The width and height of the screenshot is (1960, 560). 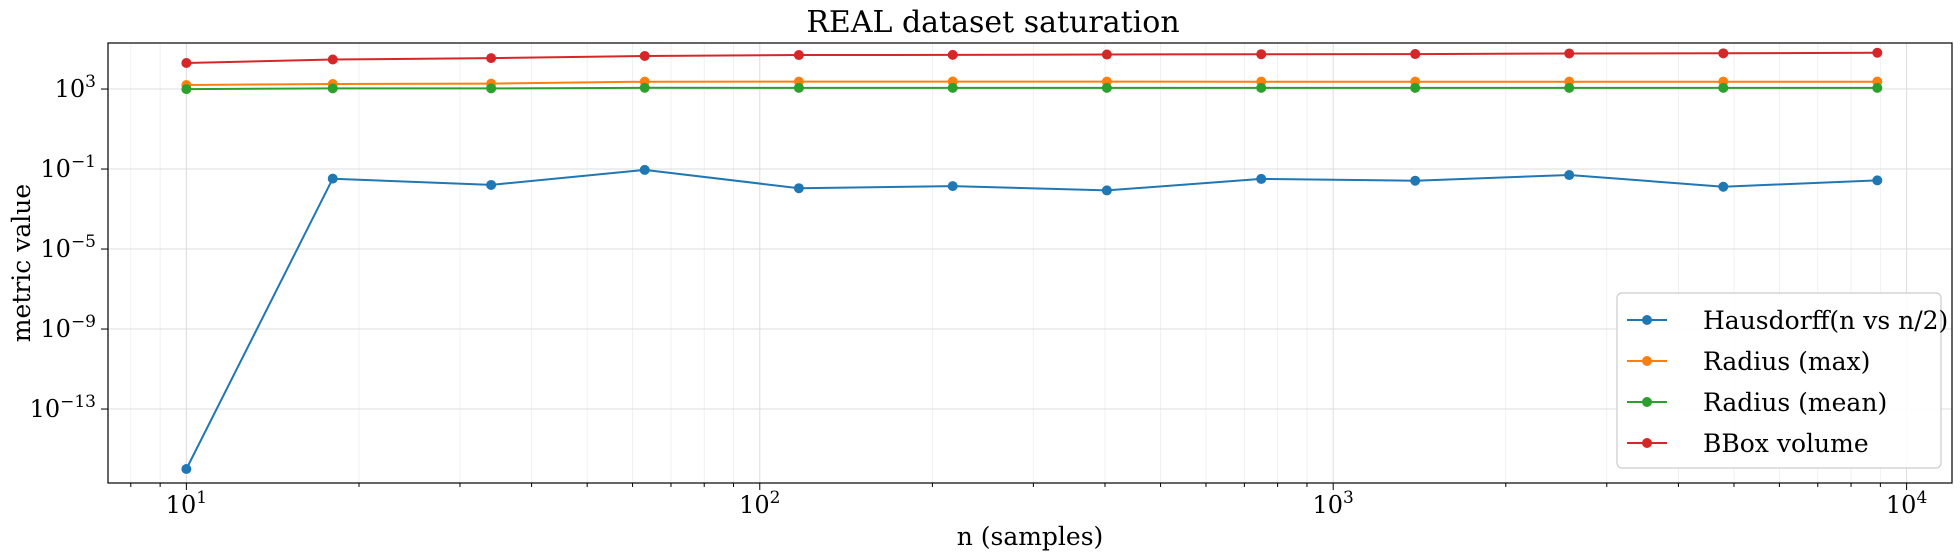 I want to click on legend-entry-label: Radius (mean), so click(x=1795, y=402).